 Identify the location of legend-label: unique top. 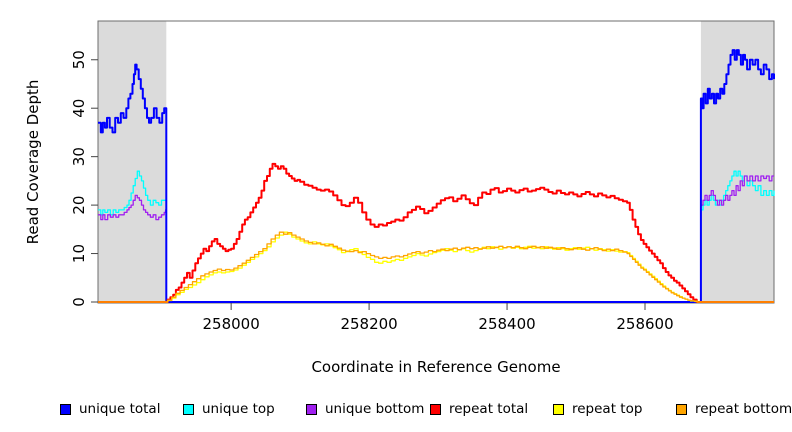
(238, 409).